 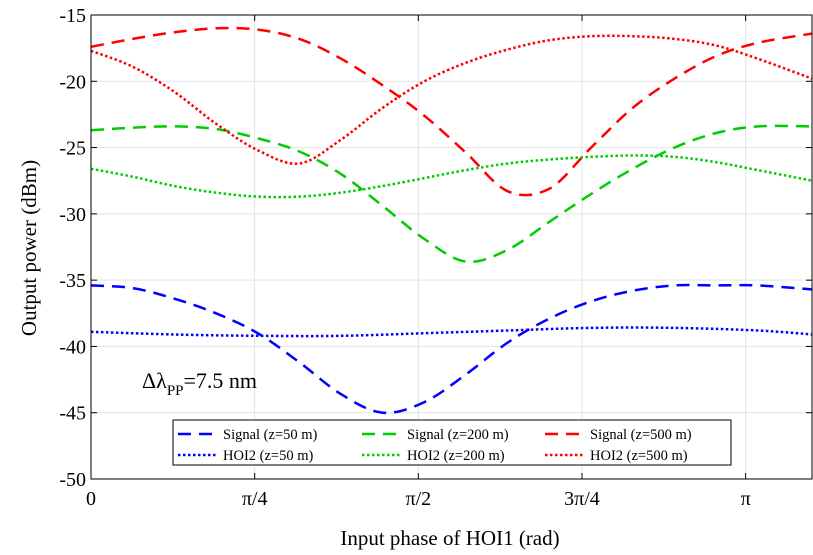 I want to click on y-tick-label: -15, so click(x=72, y=16).